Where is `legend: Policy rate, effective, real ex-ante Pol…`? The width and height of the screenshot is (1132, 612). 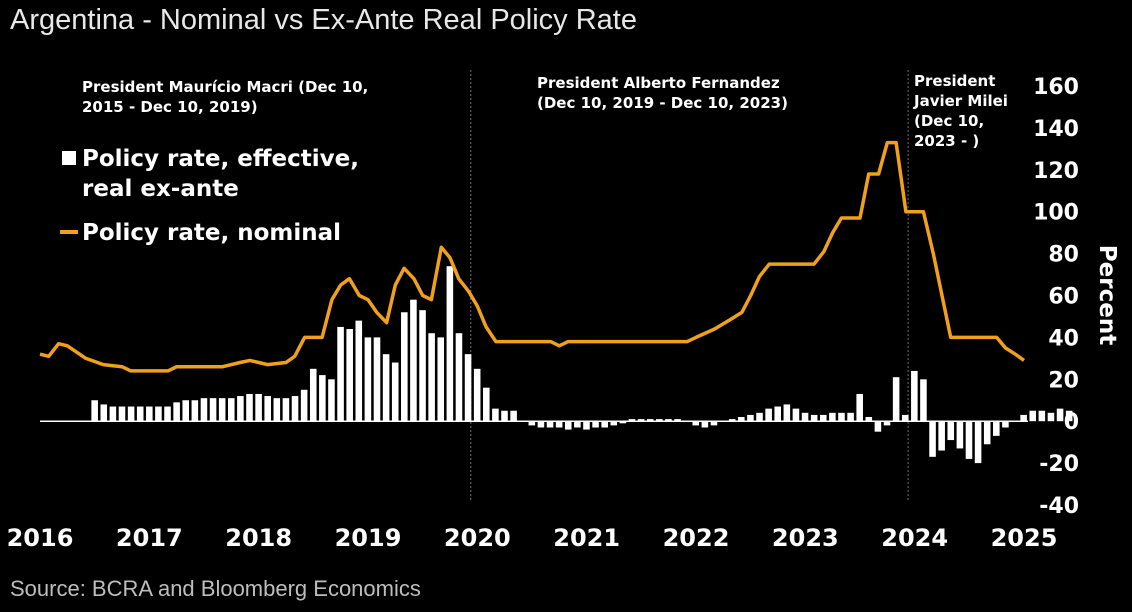
legend: Policy rate, effective, real ex-ante Pol… is located at coordinates (213, 196).